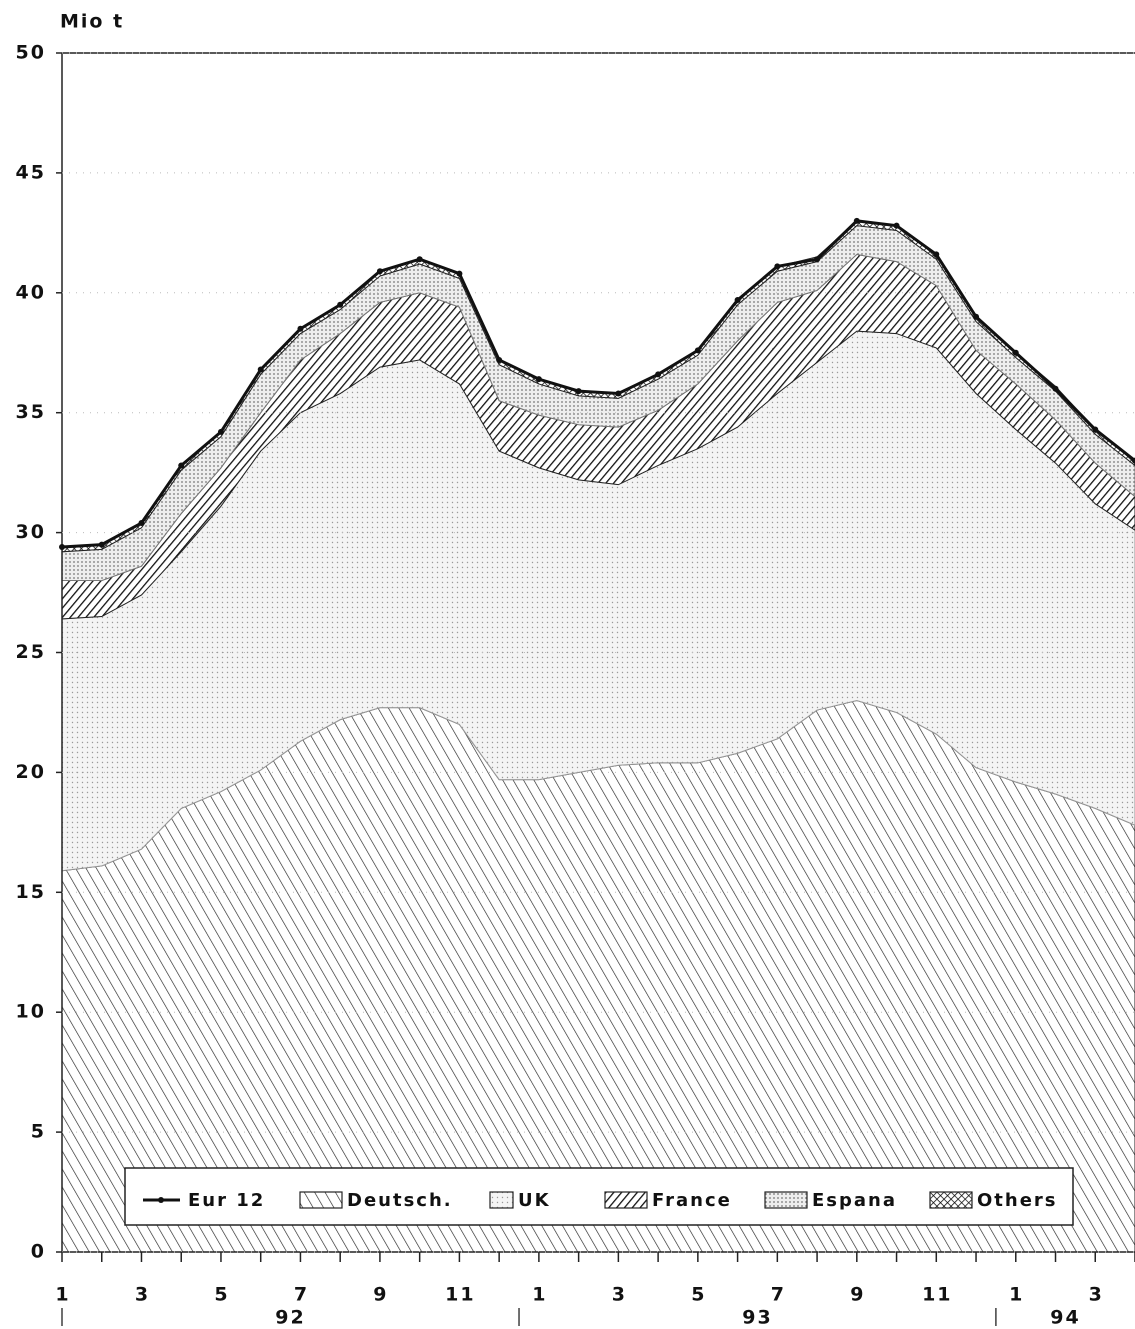 Image resolution: width=1135 pixels, height=1329 pixels. What do you see at coordinates (31, 772) in the screenshot?
I see `y-tick-label: 20` at bounding box center [31, 772].